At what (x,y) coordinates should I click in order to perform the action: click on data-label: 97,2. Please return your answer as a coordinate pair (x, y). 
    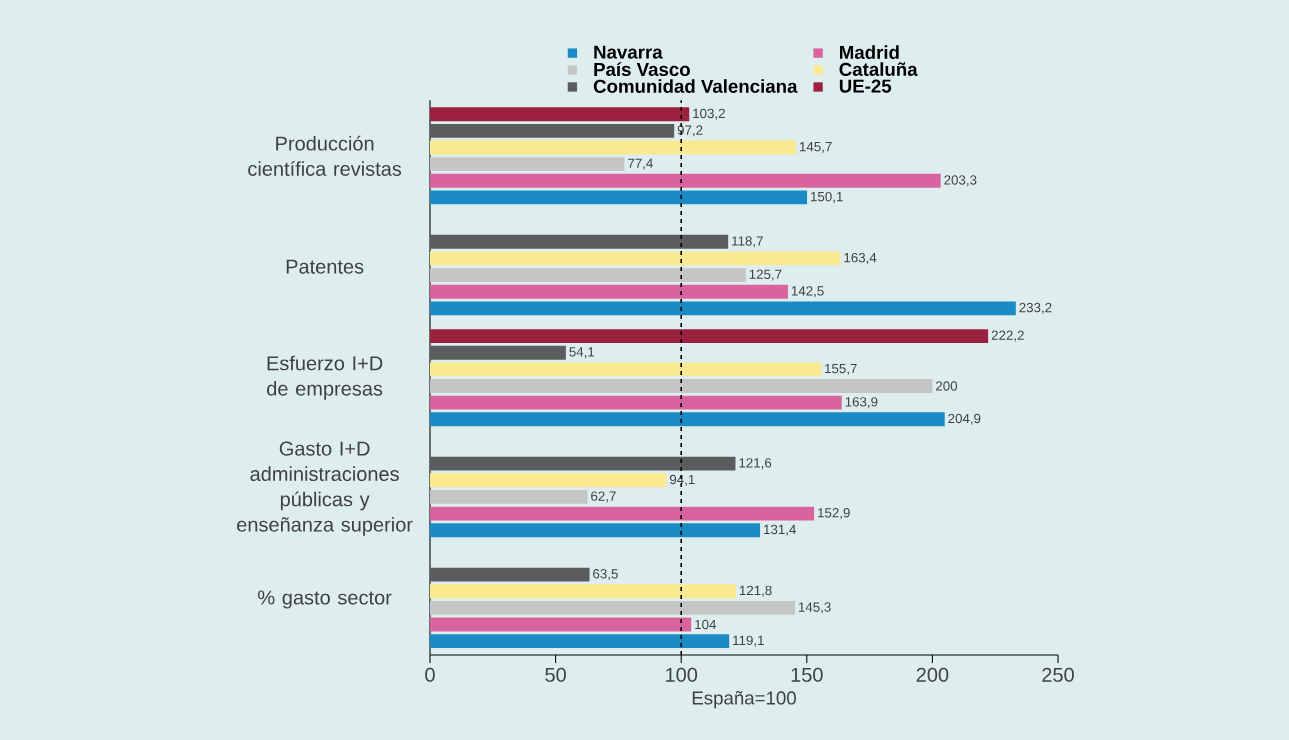
    Looking at the image, I should click on (690, 131).